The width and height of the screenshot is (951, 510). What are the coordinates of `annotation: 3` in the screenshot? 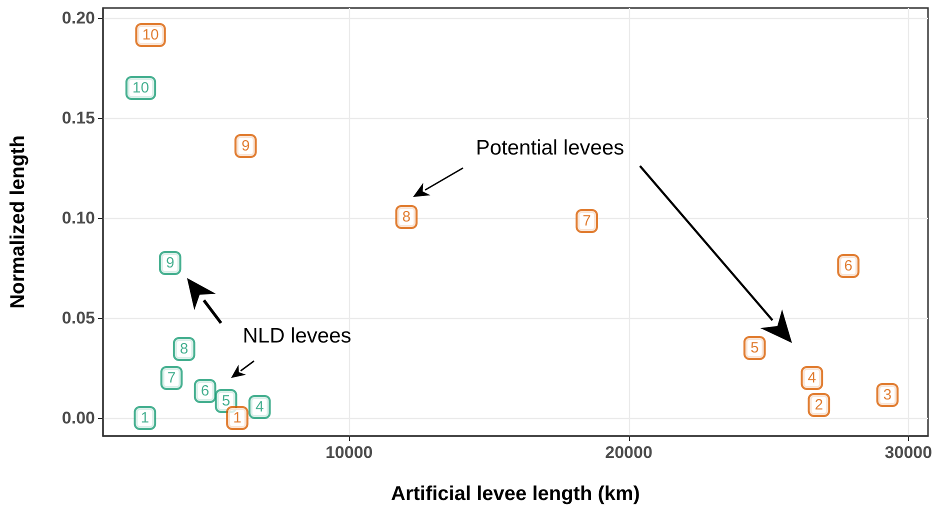 It's located at (887, 395).